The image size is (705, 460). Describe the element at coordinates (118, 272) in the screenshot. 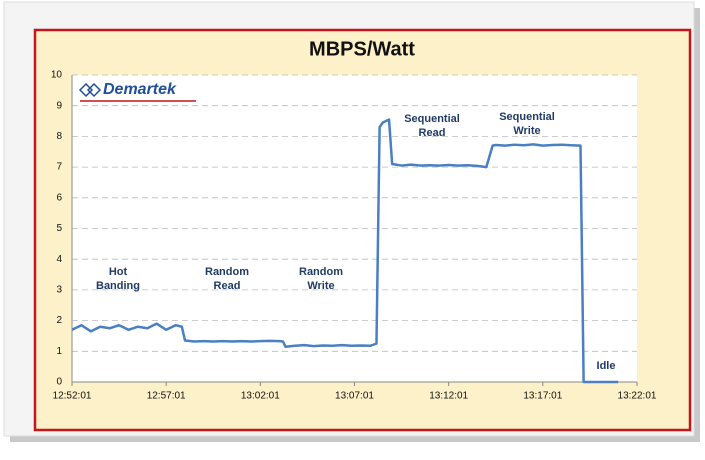

I see `annotation: Hot` at that location.